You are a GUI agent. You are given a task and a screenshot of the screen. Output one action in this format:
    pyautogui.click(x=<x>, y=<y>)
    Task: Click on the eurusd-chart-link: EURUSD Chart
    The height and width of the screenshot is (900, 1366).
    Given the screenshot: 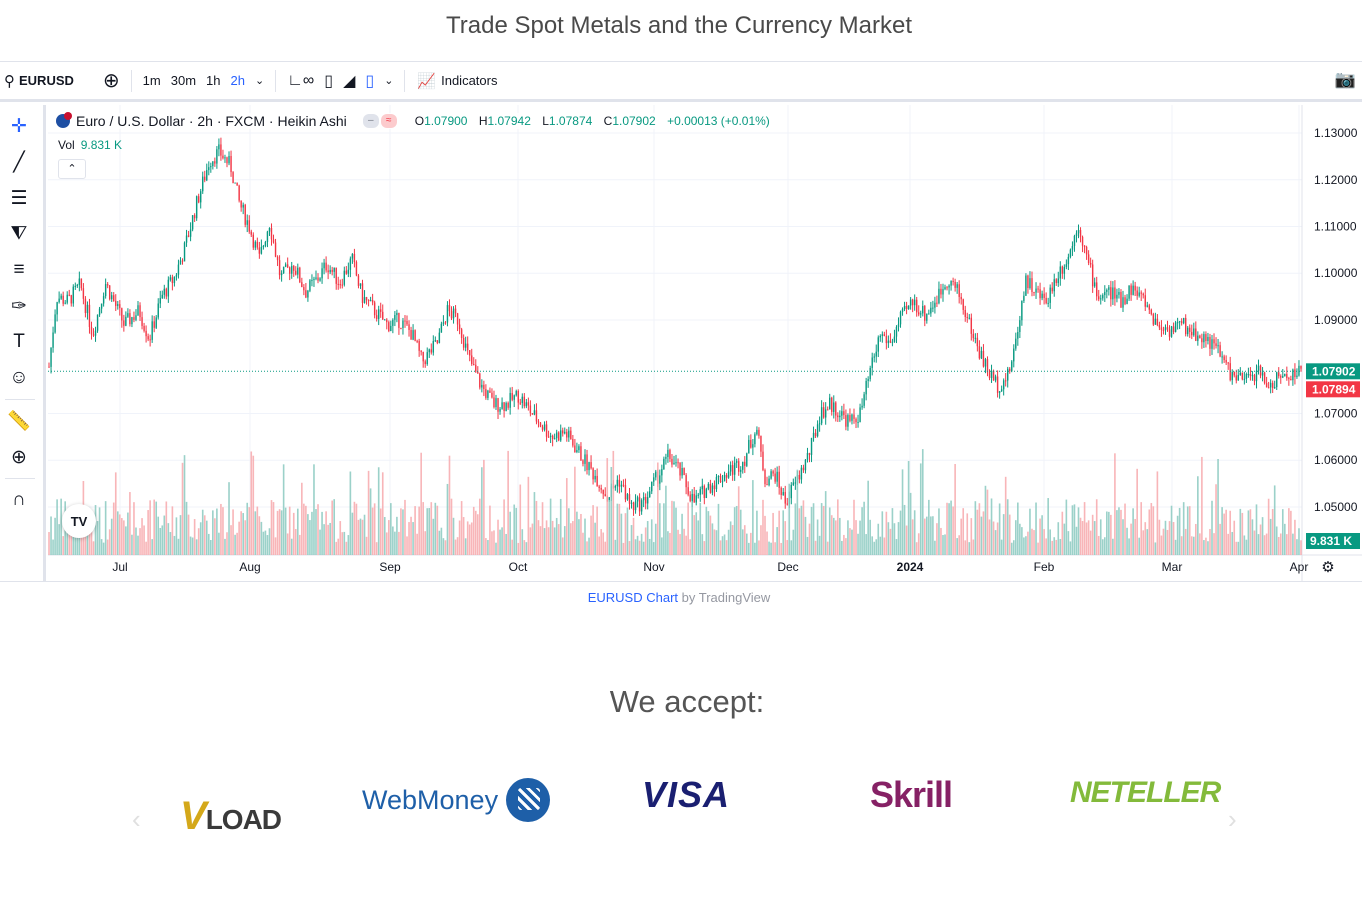 What is the action you would take?
    pyautogui.click(x=633, y=597)
    